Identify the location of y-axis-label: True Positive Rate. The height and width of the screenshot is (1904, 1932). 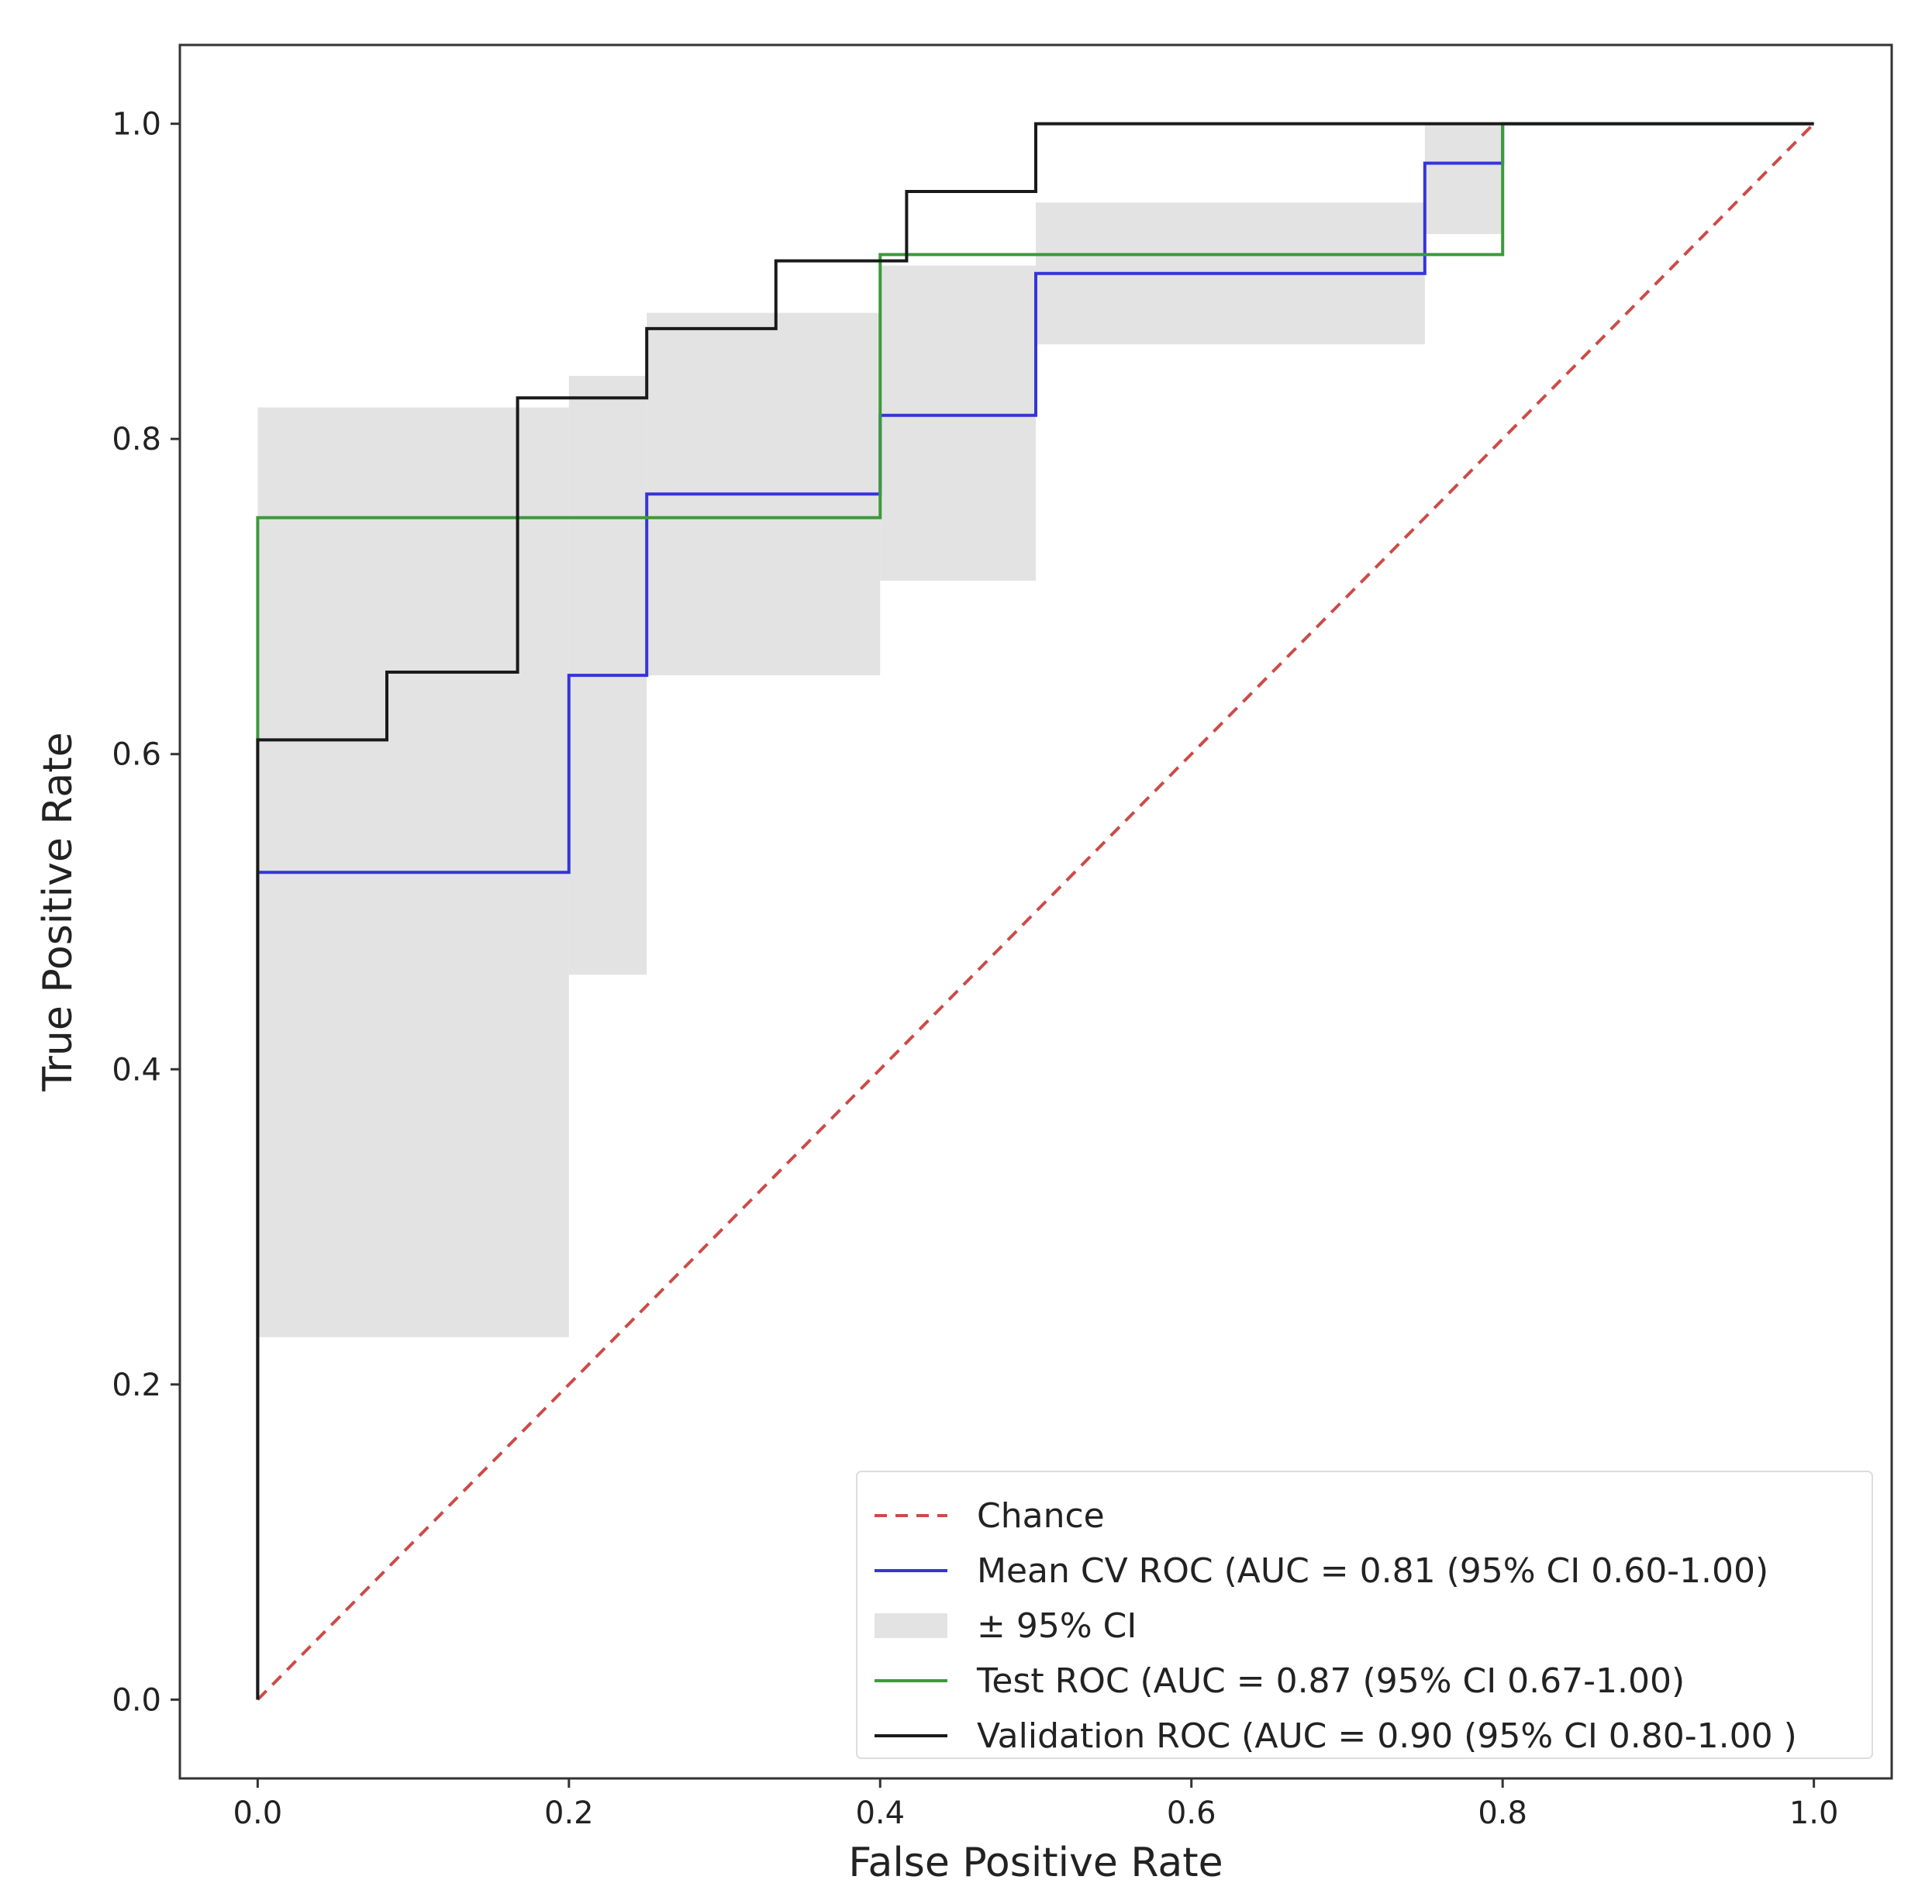
(58, 912).